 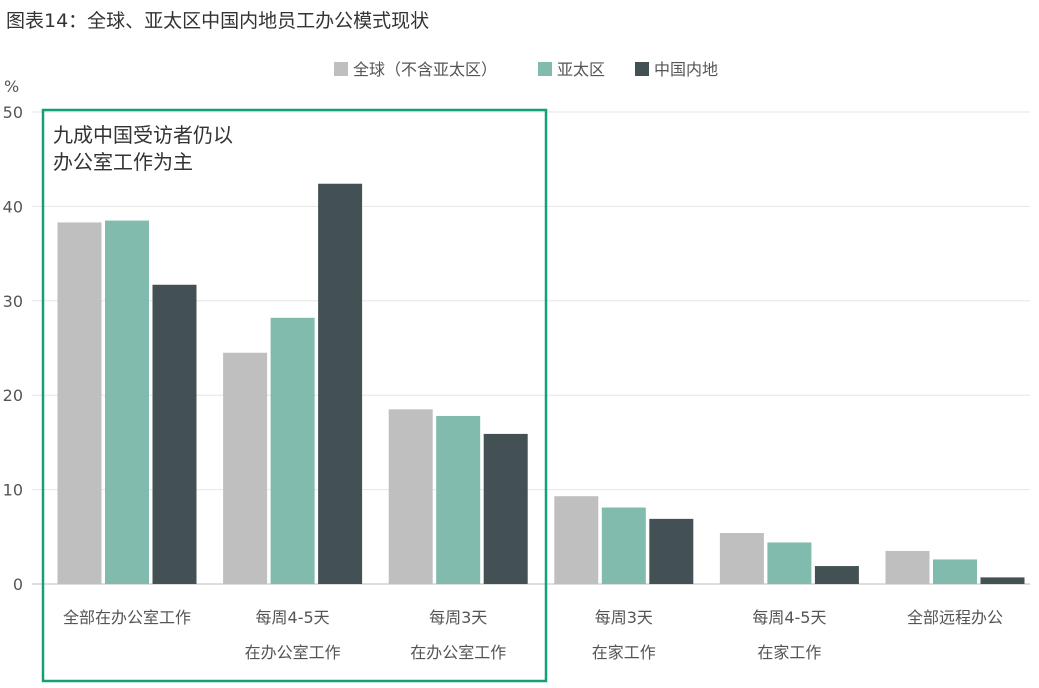 I want to click on legend-label: 中国内地, so click(x=686, y=69).